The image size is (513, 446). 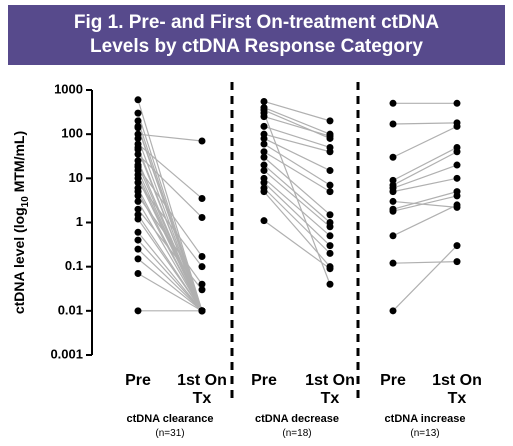 What do you see at coordinates (19, 163) in the screenshot?
I see `y-axis-label-part: MTM/mL)` at bounding box center [19, 163].